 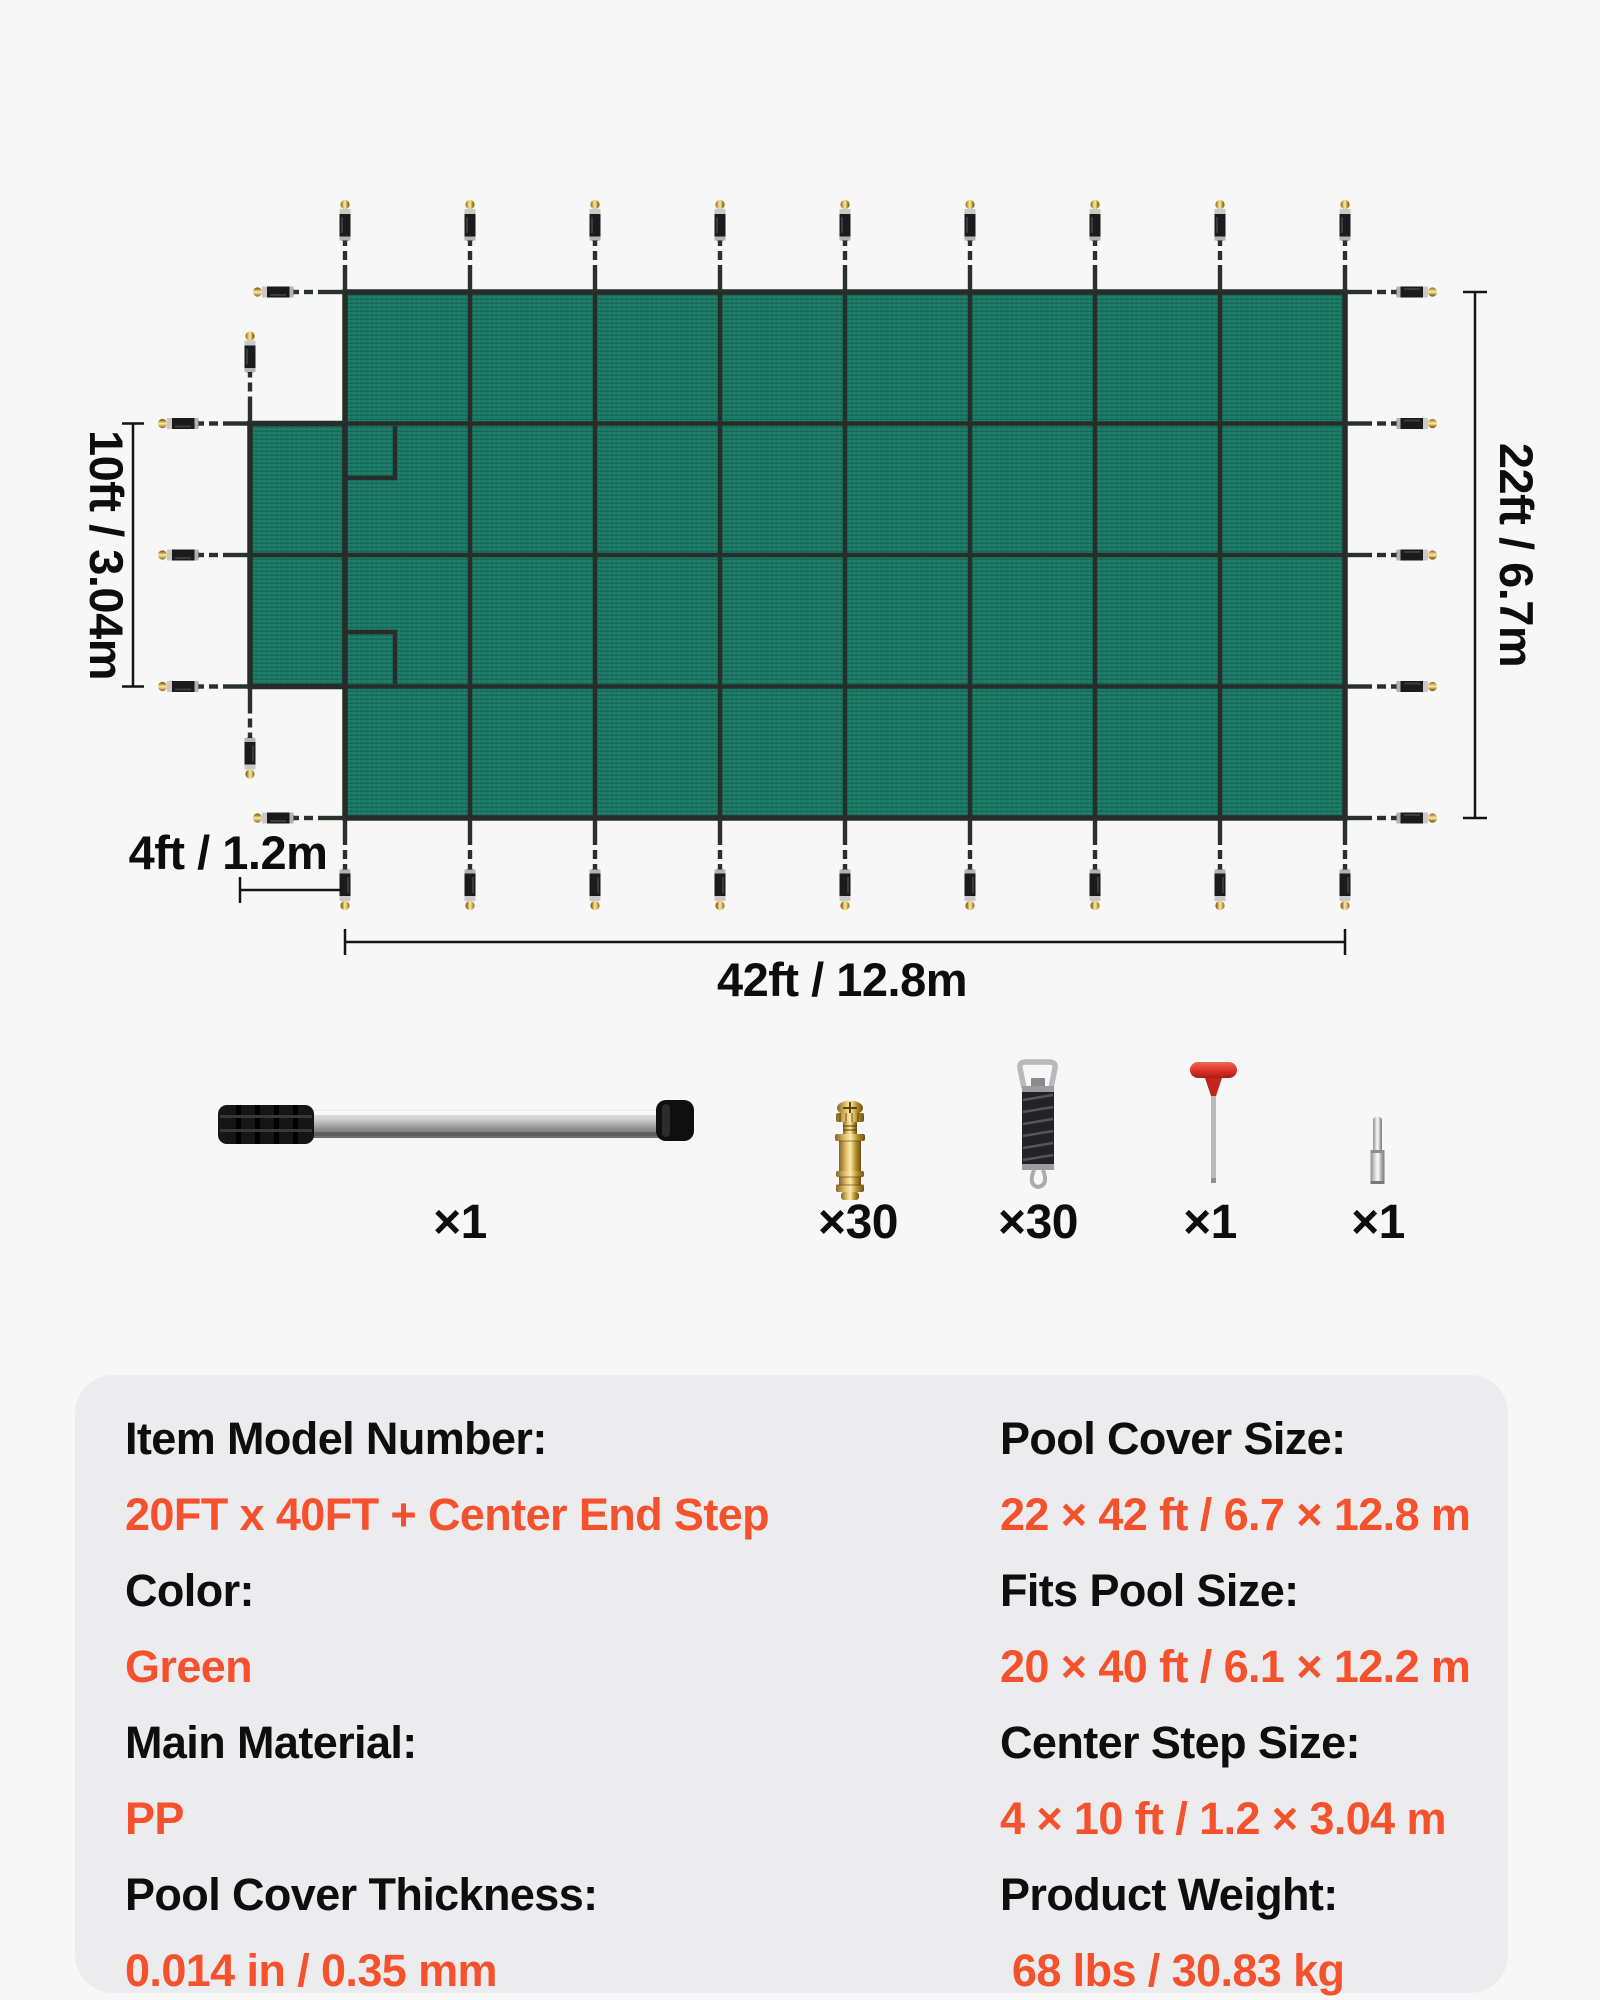 I want to click on dim-line-cover-height, so click(x=1475, y=555).